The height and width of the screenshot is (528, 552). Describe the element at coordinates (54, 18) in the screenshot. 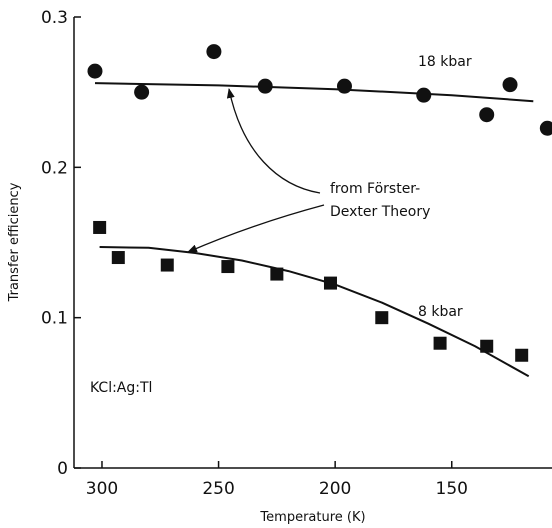

I see `y-tick-label: 0.3` at that location.